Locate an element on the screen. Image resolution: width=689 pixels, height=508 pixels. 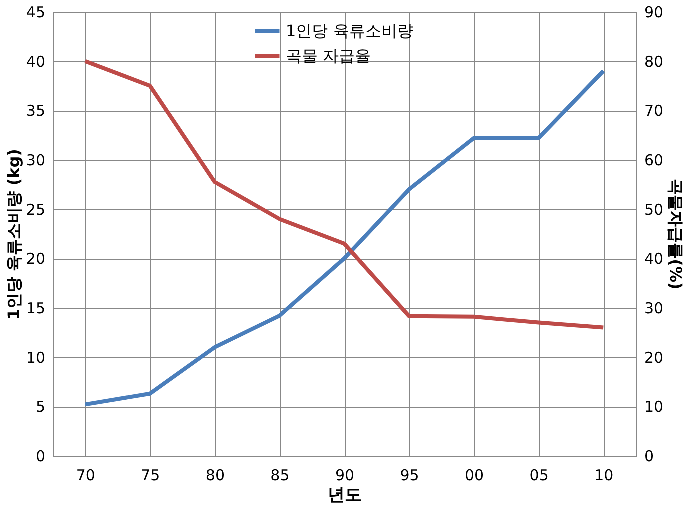
y2-tick-label: 30 is located at coordinates (654, 309).